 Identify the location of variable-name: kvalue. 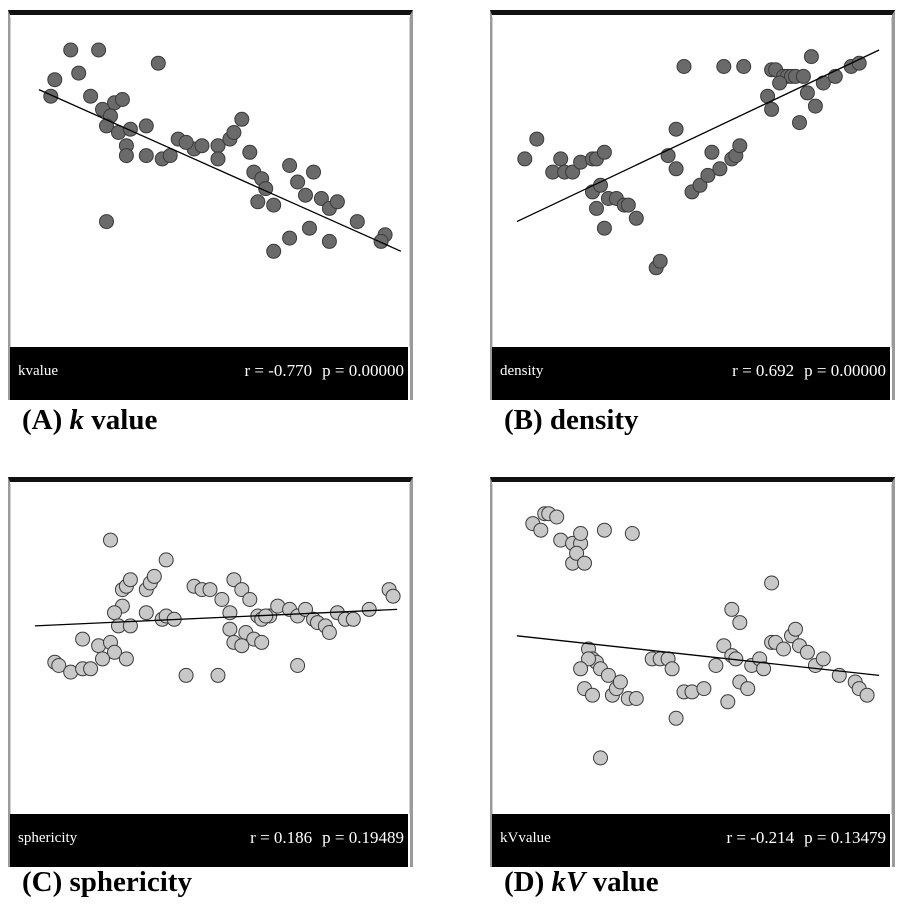
(38, 371).